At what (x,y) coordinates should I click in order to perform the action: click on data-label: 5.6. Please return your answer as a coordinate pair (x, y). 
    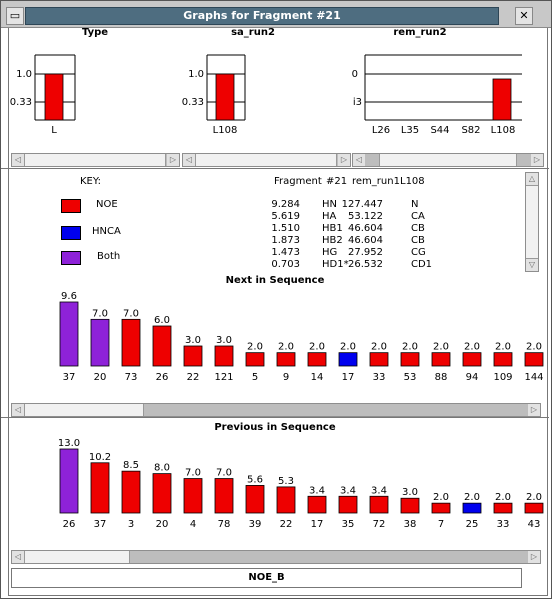
    Looking at the image, I should click on (255, 479).